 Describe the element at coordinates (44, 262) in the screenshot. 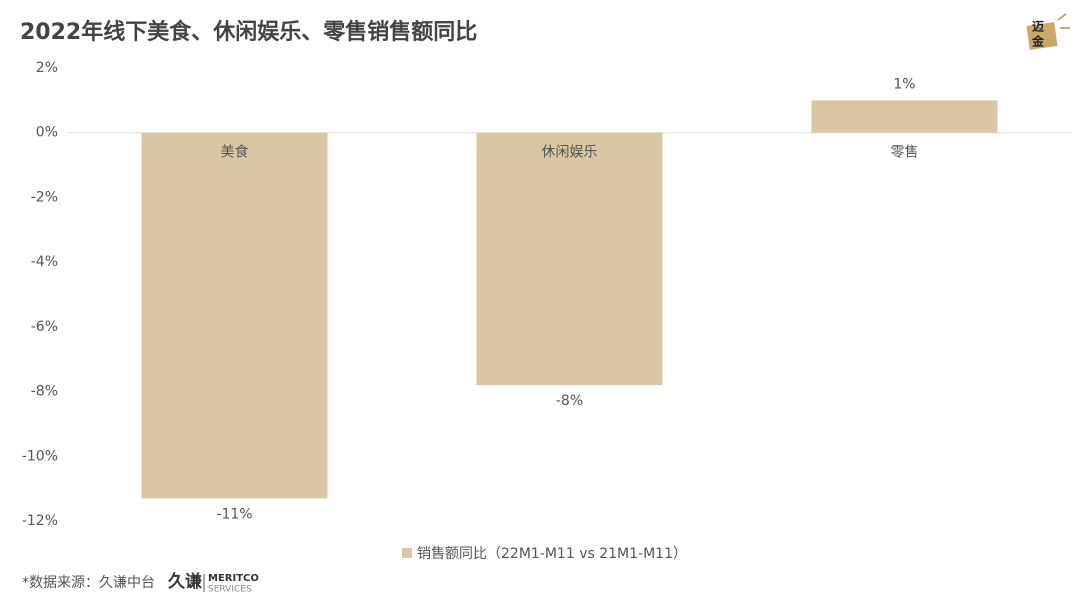

I see `y-tick-label: -4%` at that location.